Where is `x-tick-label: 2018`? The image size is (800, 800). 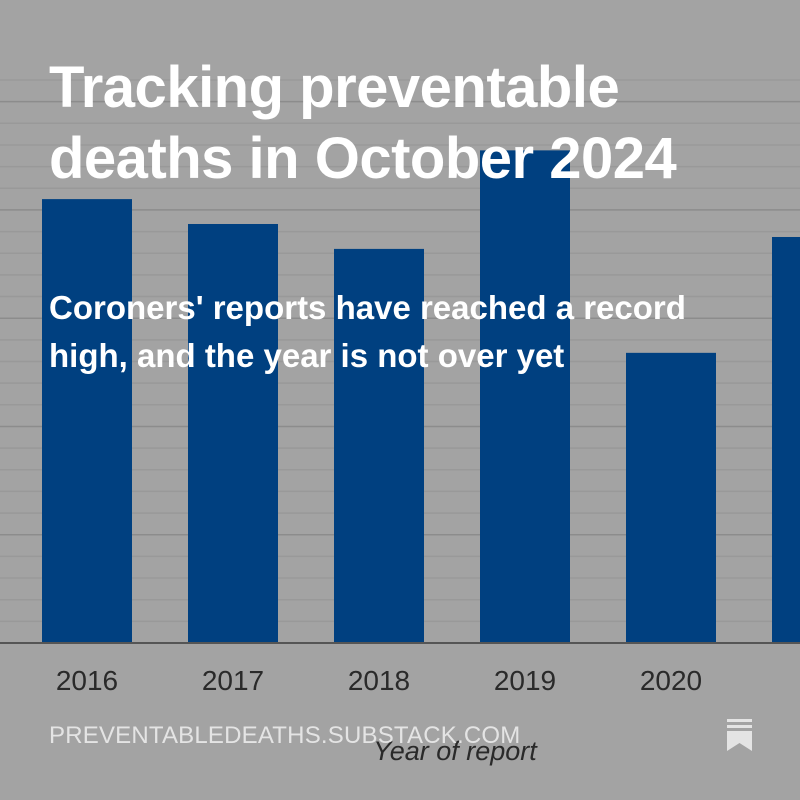 x-tick-label: 2018 is located at coordinates (379, 680).